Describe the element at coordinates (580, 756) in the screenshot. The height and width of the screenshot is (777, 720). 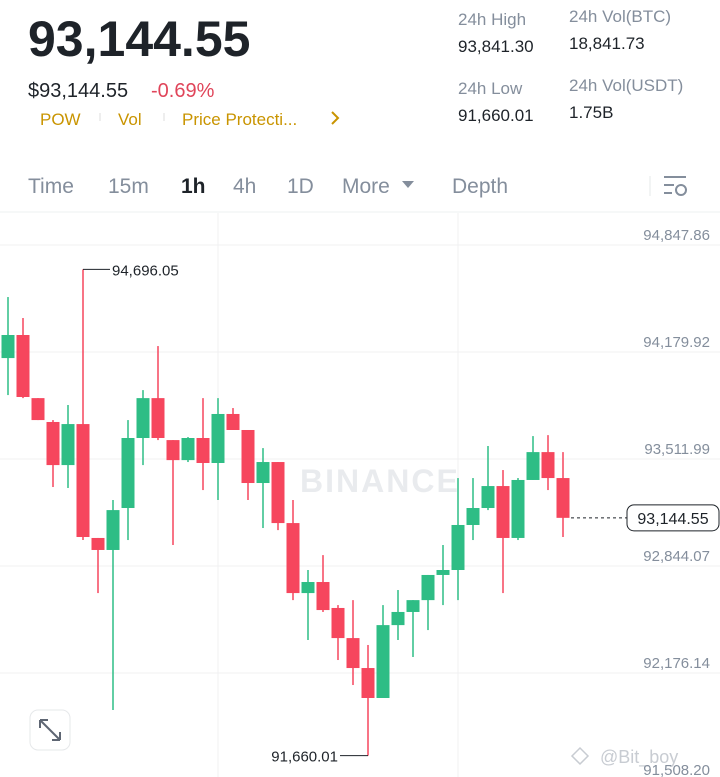
I see `watermark-icon` at that location.